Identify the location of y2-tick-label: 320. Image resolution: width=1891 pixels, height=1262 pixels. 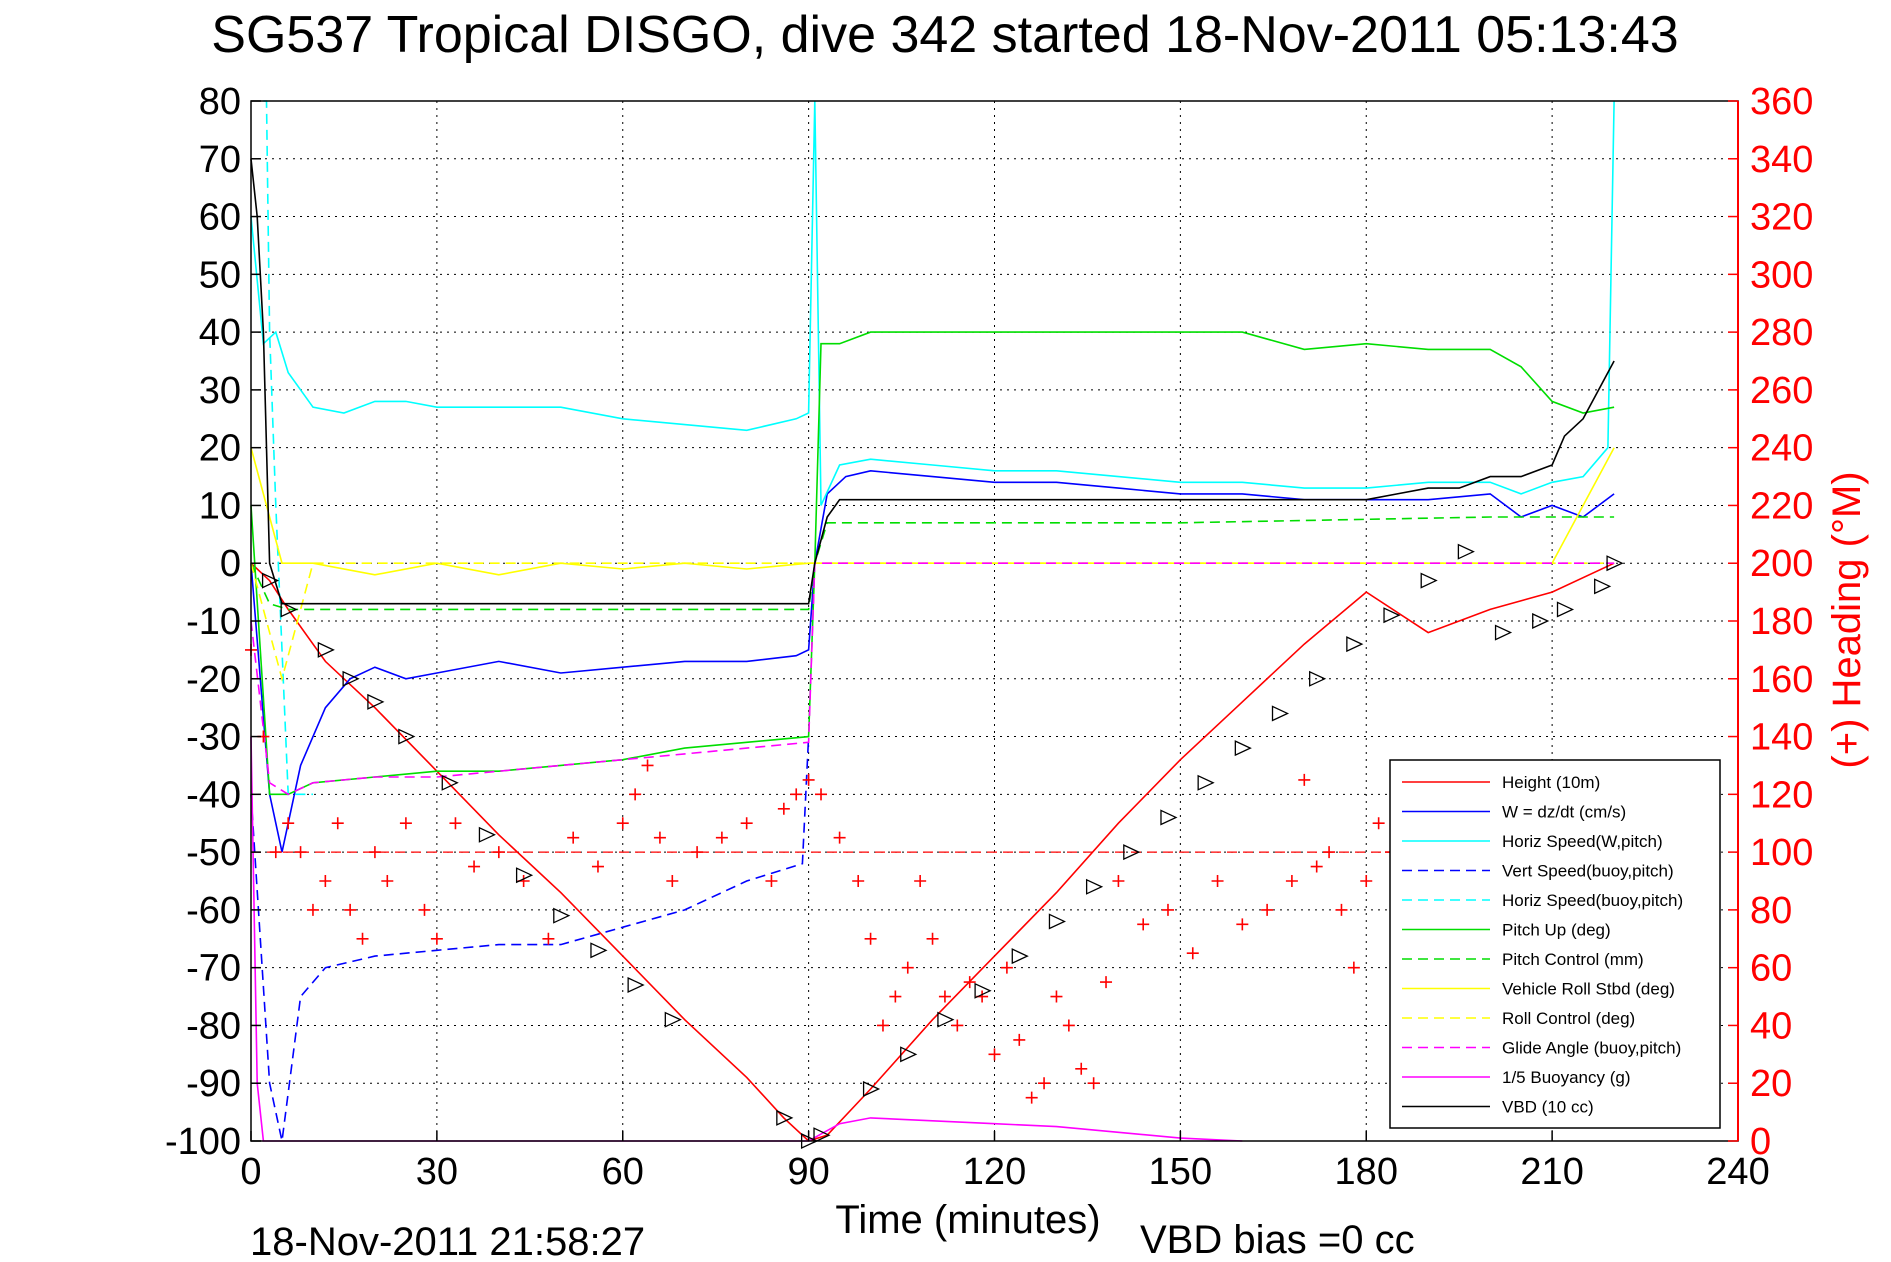
(1781, 218).